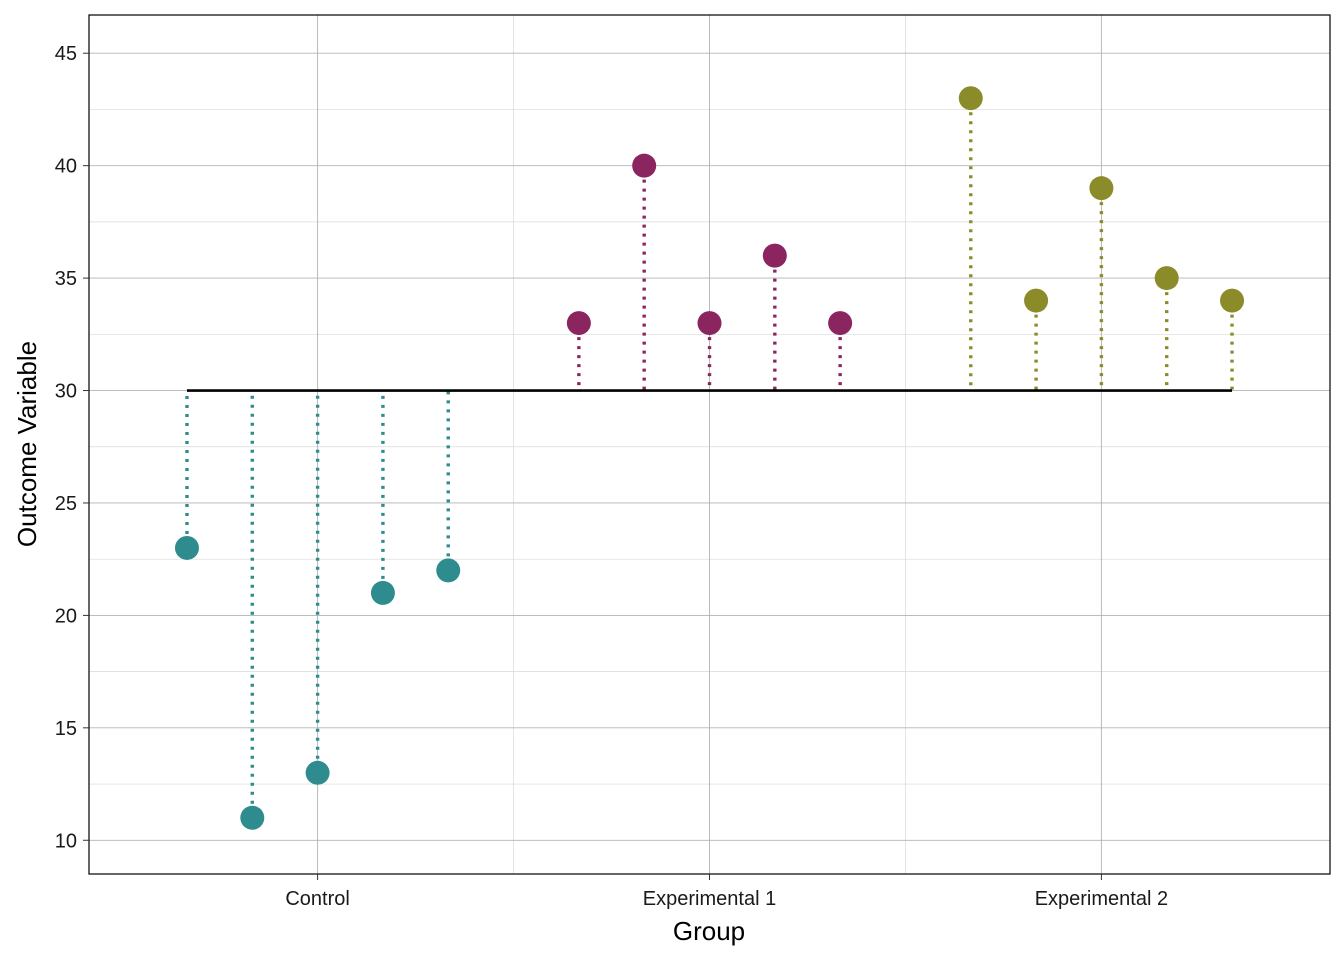  Describe the element at coordinates (66, 167) in the screenshot. I see `y-tick-label: 40` at that location.